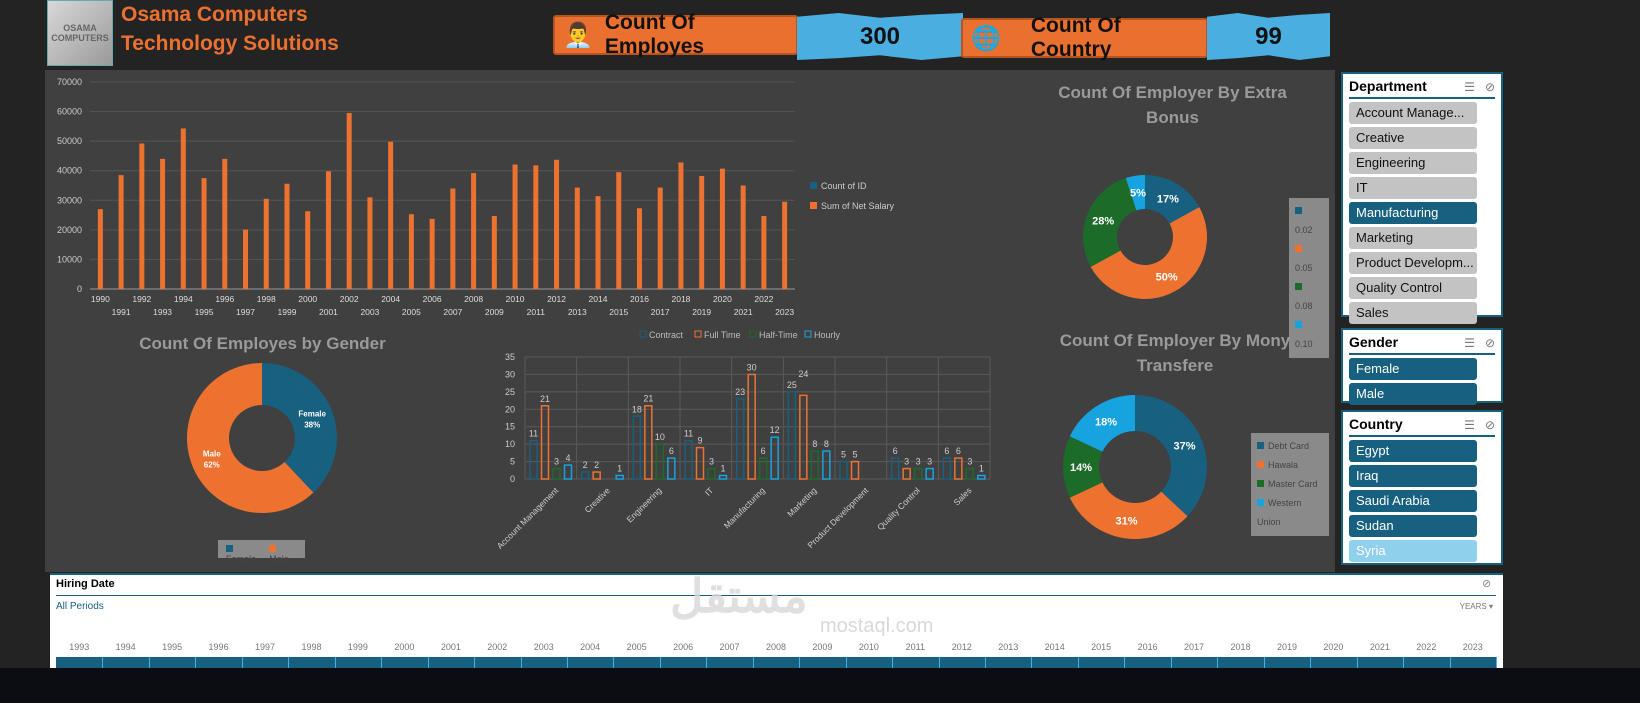 The image size is (1640, 703). Describe the element at coordinates (404, 647) in the screenshot. I see `timeline-year: 2000` at that location.